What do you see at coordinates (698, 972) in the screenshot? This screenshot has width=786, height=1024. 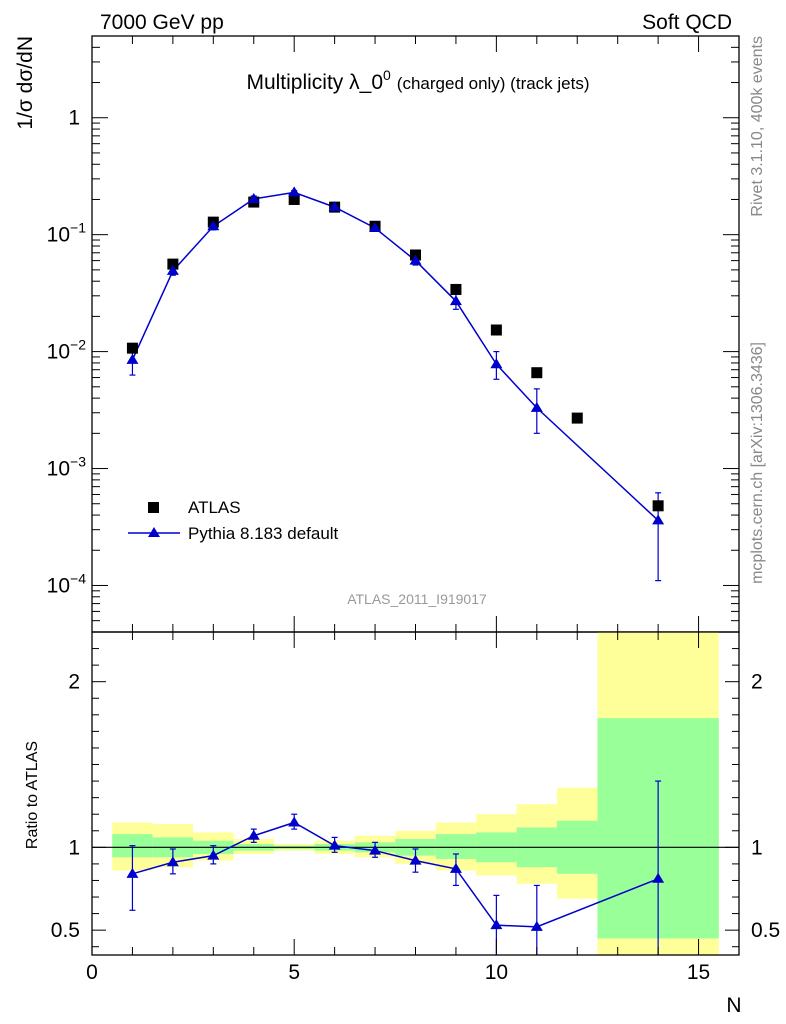 I see `x-tick-label: 15` at bounding box center [698, 972].